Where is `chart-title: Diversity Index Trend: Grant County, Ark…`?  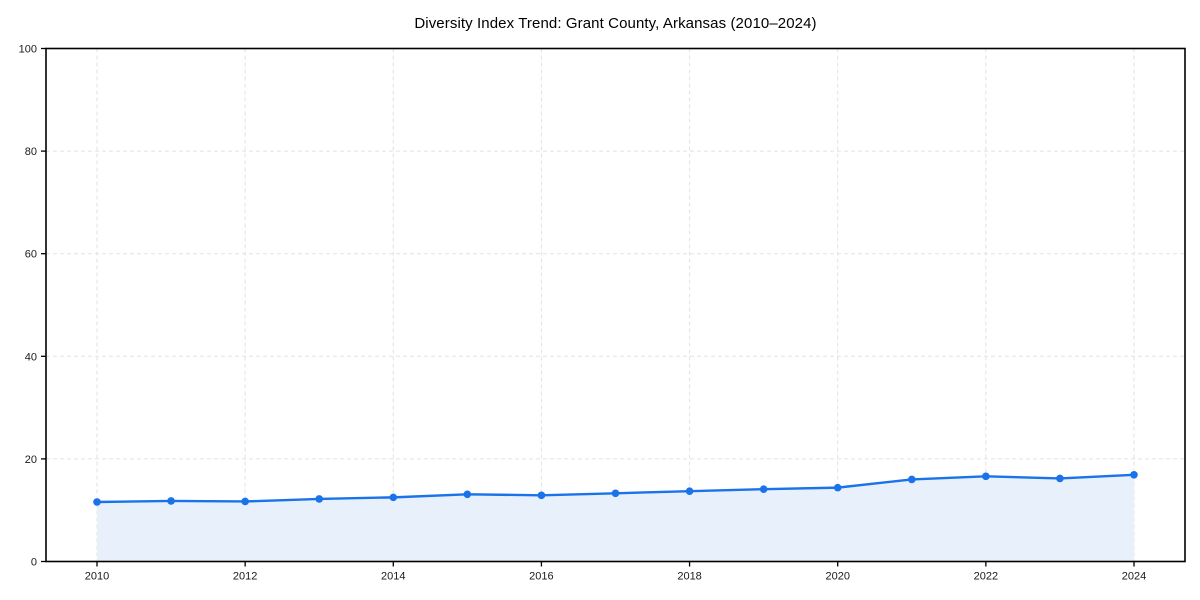
chart-title: Diversity Index Trend: Grant County, Ark… is located at coordinates (615, 23).